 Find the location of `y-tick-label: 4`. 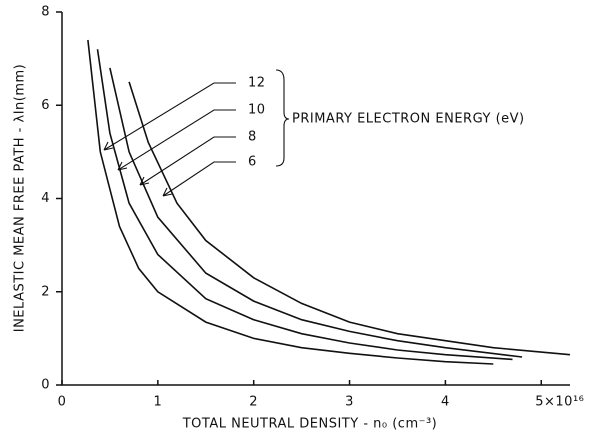

y-tick-label: 4 is located at coordinates (45, 198).